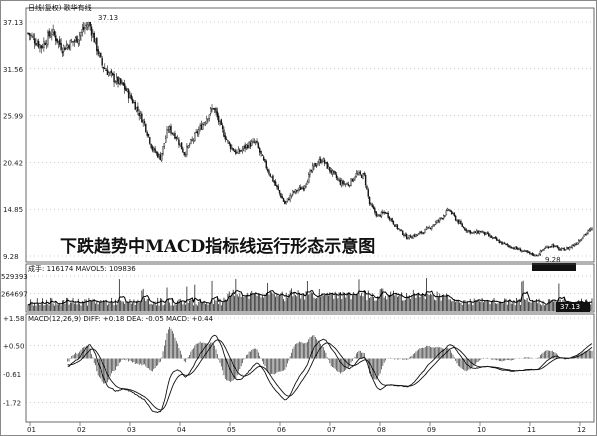 Image resolution: width=597 pixels, height=436 pixels. Describe the element at coordinates (131, 430) in the screenshot. I see `x-tick-label: 03` at that location.